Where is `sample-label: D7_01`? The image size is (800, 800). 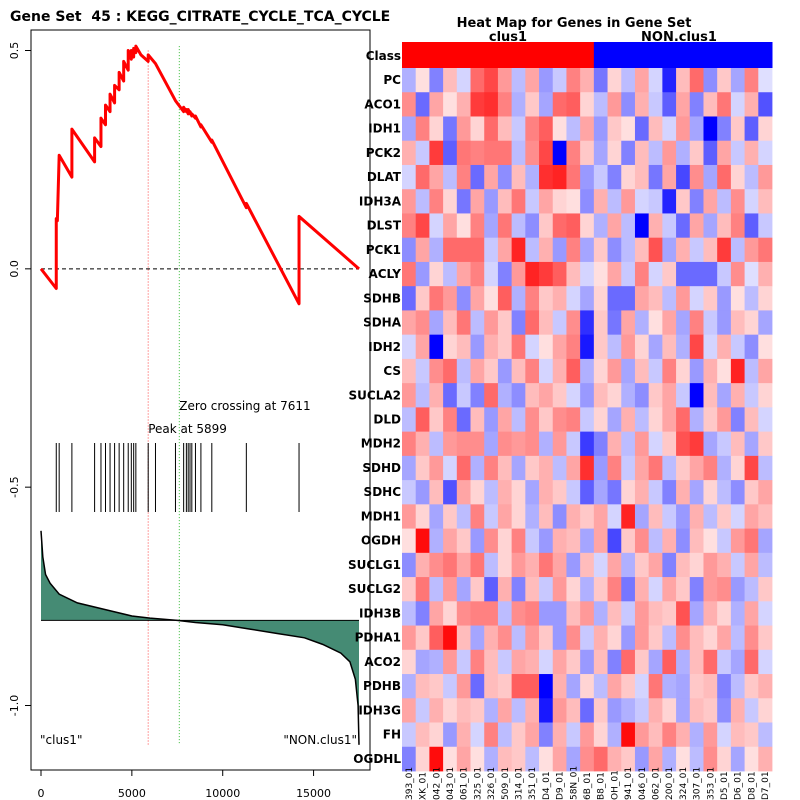
sample-label: D7_01 is located at coordinates (766, 785).